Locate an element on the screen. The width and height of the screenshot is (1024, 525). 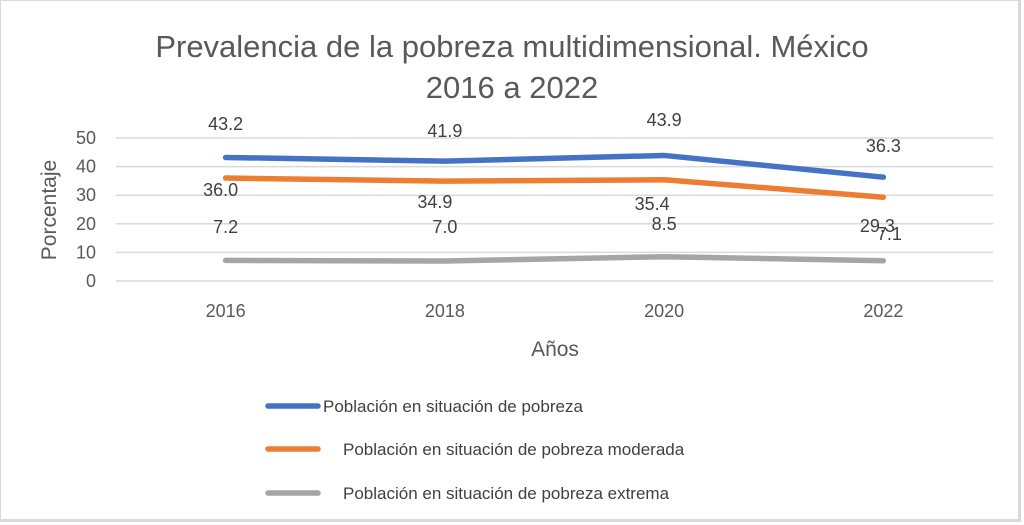
series-lines is located at coordinates (554, 208).